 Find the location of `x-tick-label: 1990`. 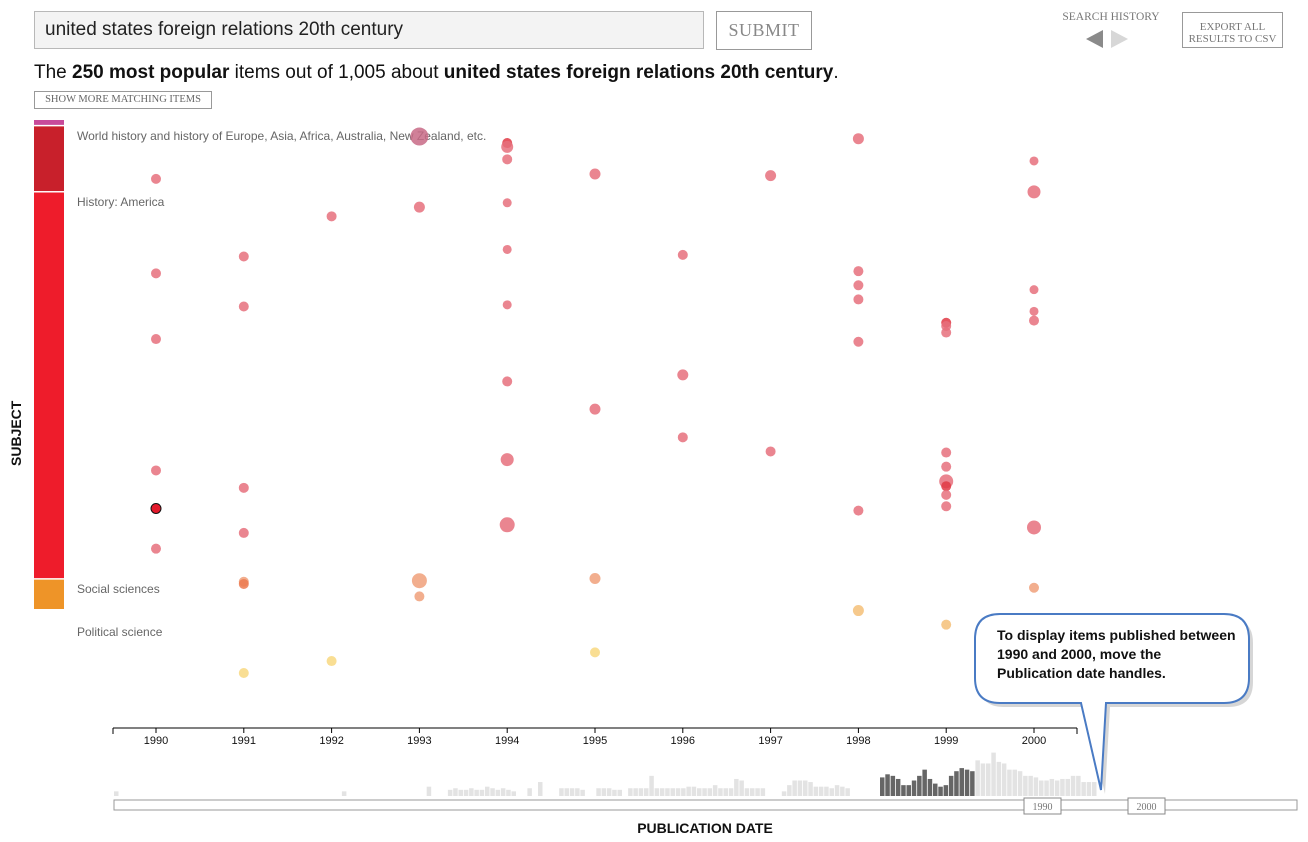

x-tick-label: 1990 is located at coordinates (156, 741).